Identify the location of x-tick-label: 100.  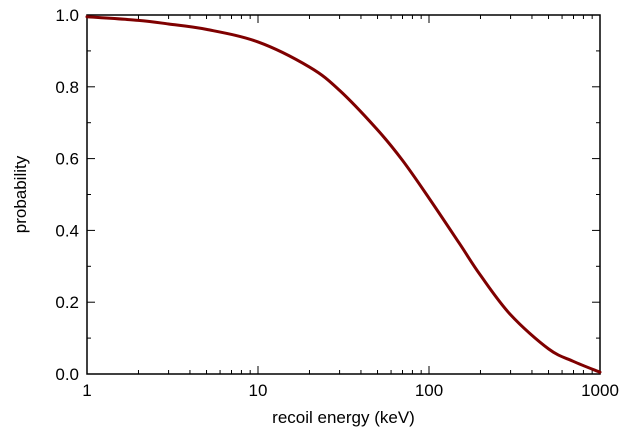
(429, 390).